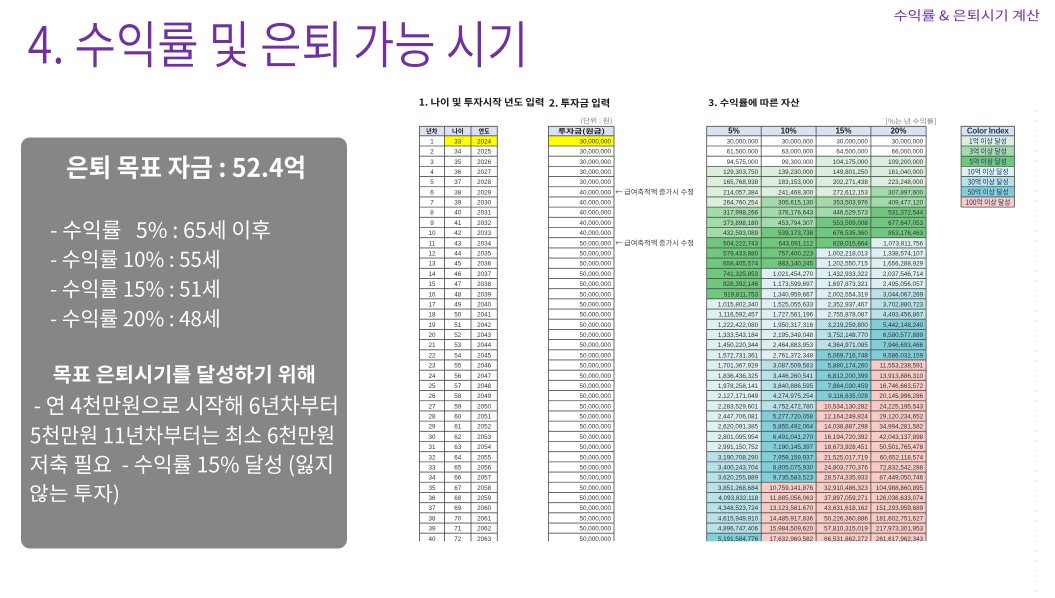  Describe the element at coordinates (789, 131) in the screenshot. I see `svg-text: 10%` at that location.